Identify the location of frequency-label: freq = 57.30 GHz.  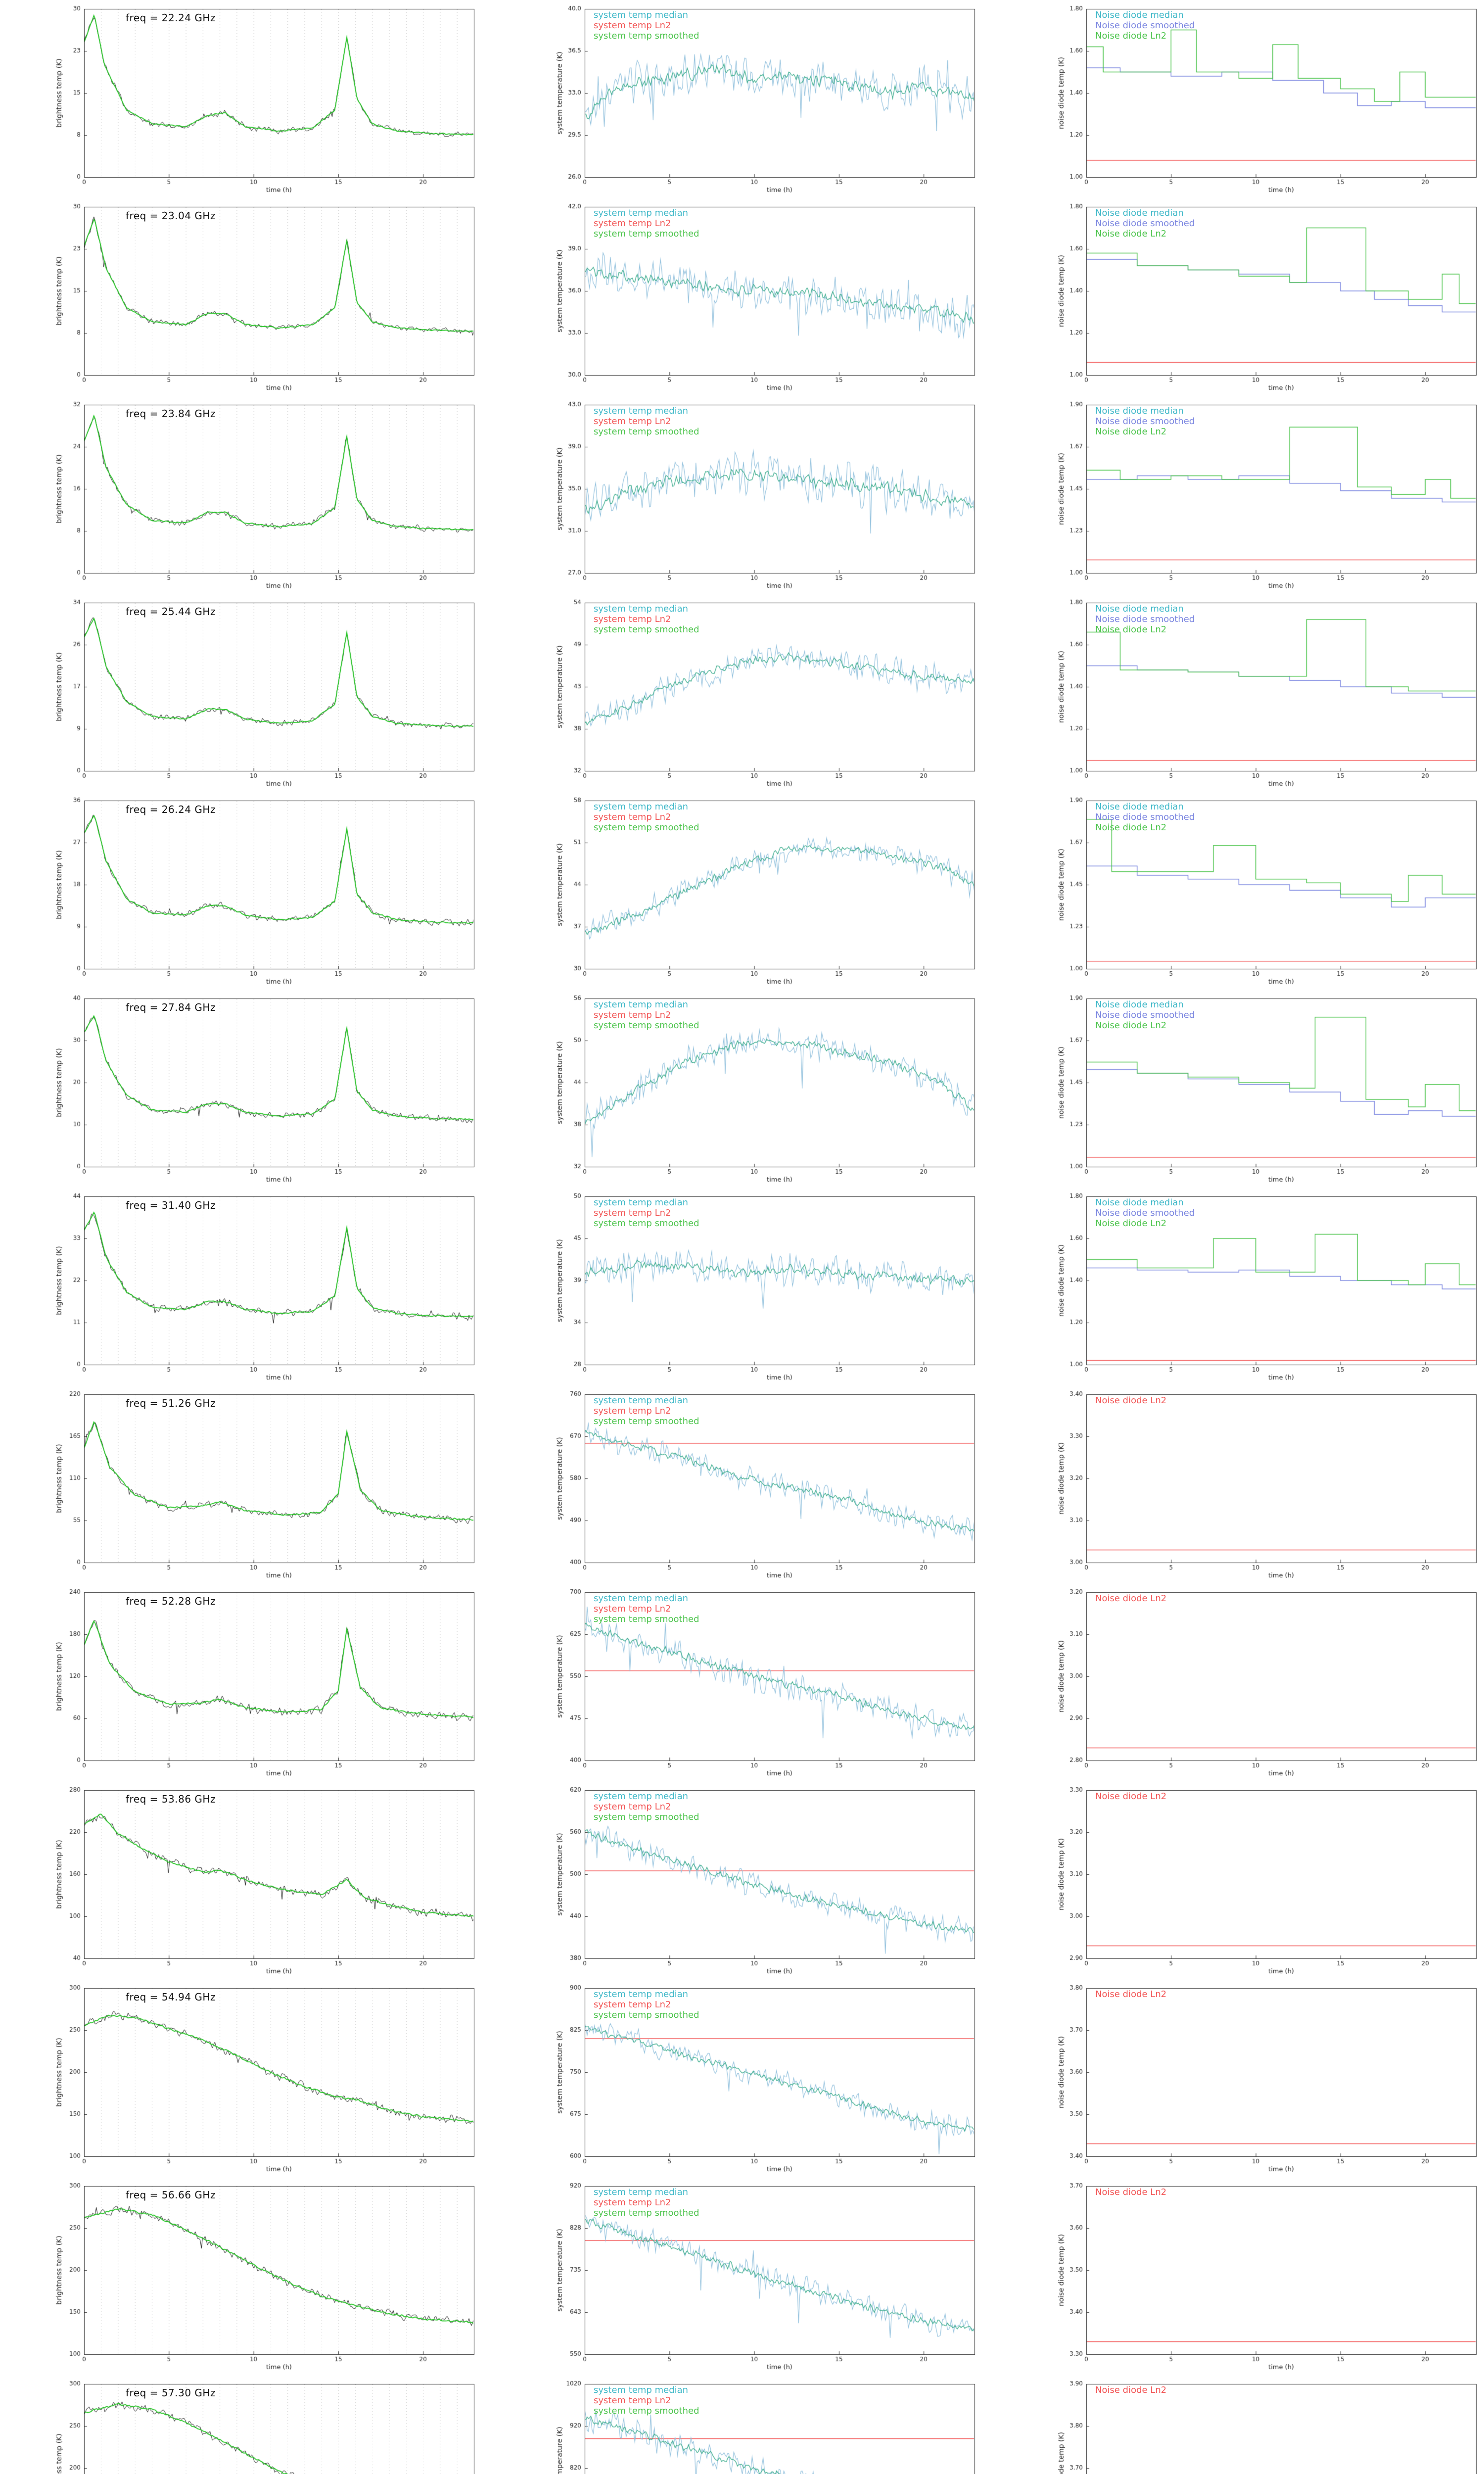
(171, 2393).